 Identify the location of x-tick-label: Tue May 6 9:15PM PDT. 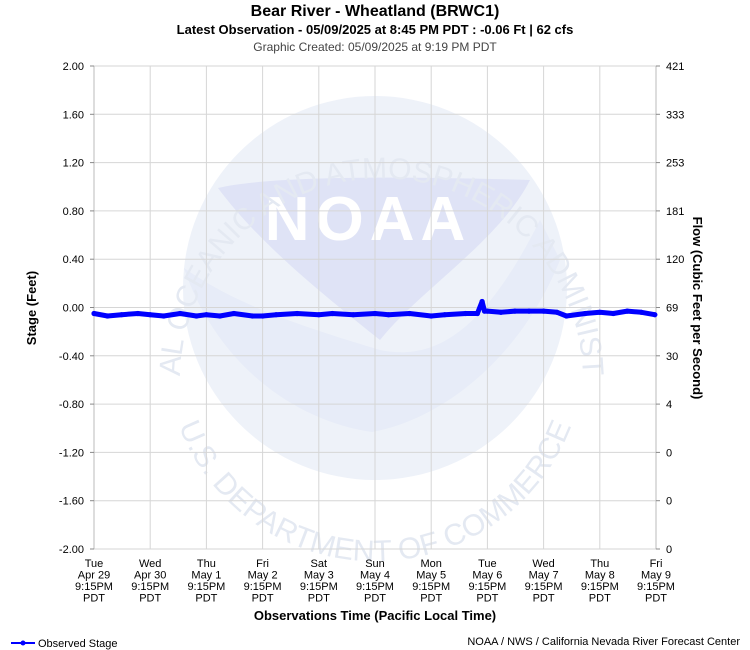
(487, 581).